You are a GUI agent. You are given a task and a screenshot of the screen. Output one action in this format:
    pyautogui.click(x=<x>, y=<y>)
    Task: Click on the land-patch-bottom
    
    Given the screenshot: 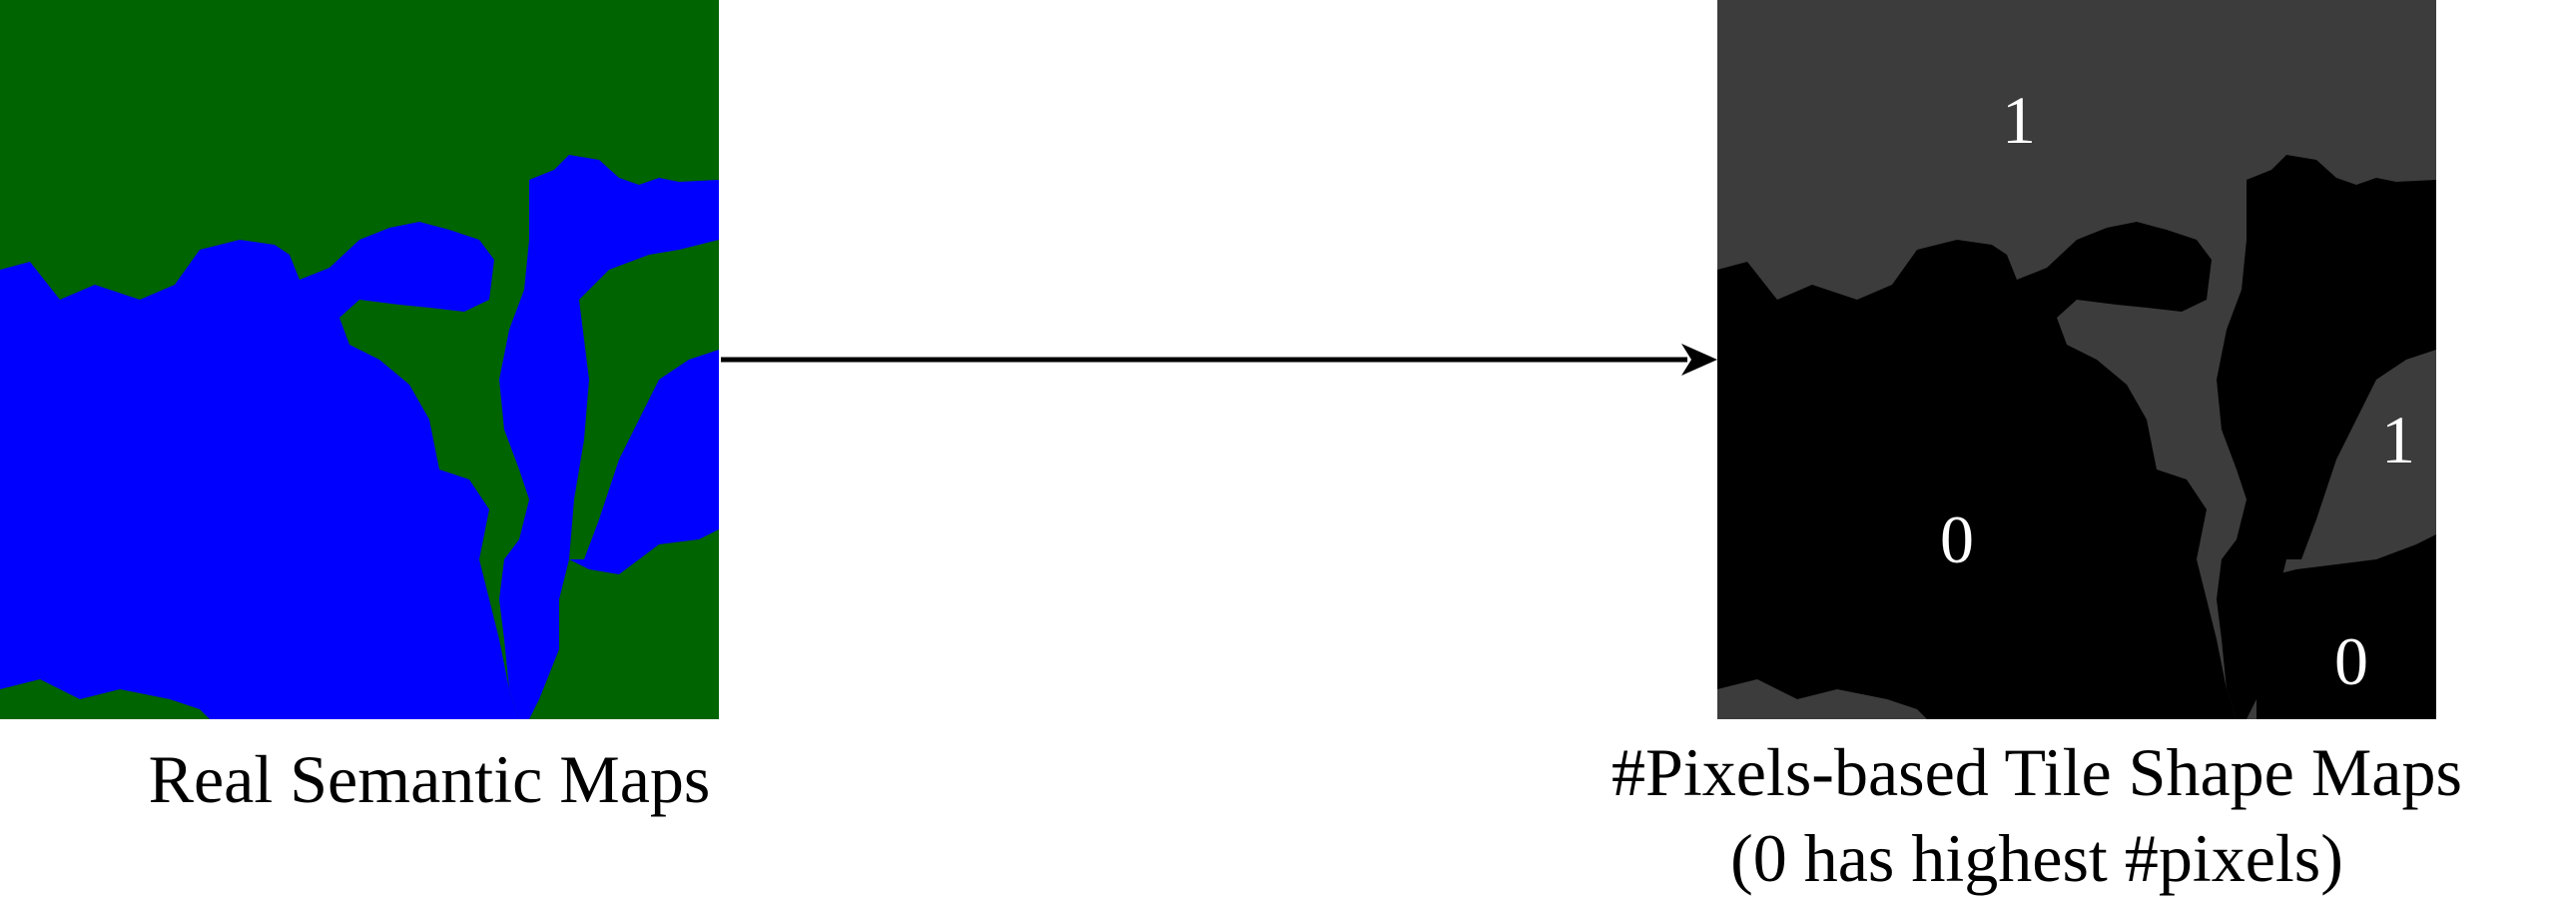 What is the action you would take?
    pyautogui.click(x=105, y=699)
    